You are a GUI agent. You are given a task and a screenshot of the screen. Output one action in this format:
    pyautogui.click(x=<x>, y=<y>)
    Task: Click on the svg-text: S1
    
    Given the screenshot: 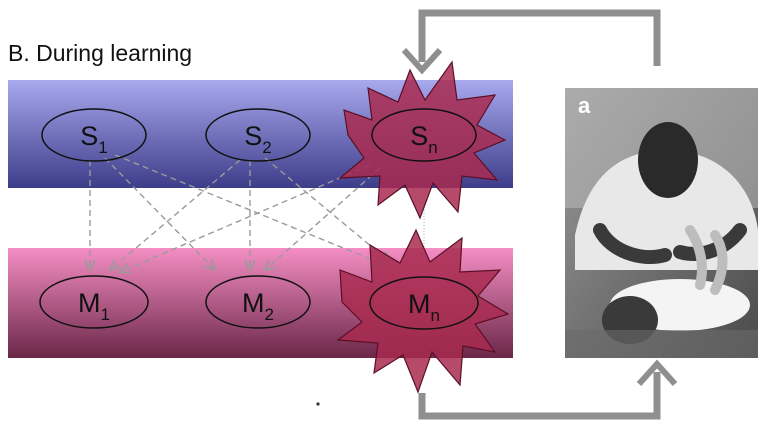 What is the action you would take?
    pyautogui.click(x=93, y=139)
    